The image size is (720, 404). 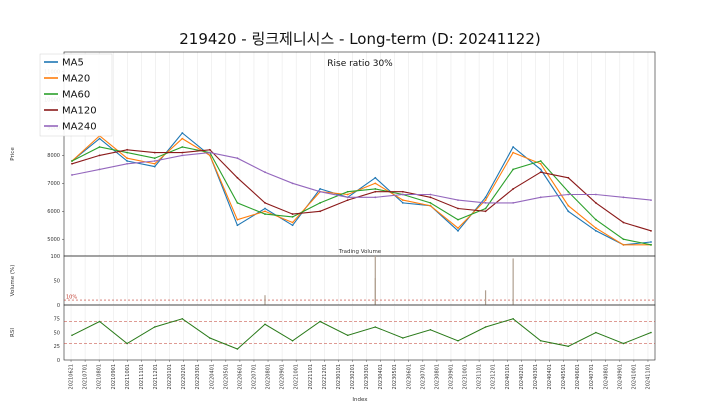 What do you see at coordinates (606, 376) in the screenshot?
I see `x-tick-label: 20240801` at bounding box center [606, 376].